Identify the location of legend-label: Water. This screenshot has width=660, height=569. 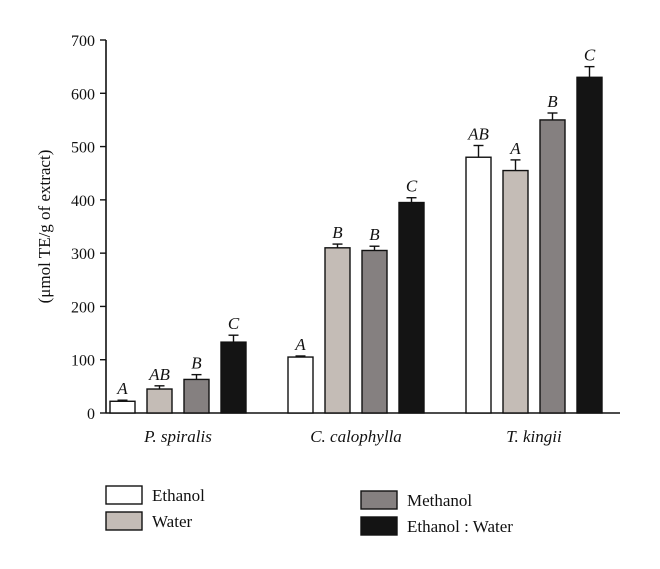
(172, 521).